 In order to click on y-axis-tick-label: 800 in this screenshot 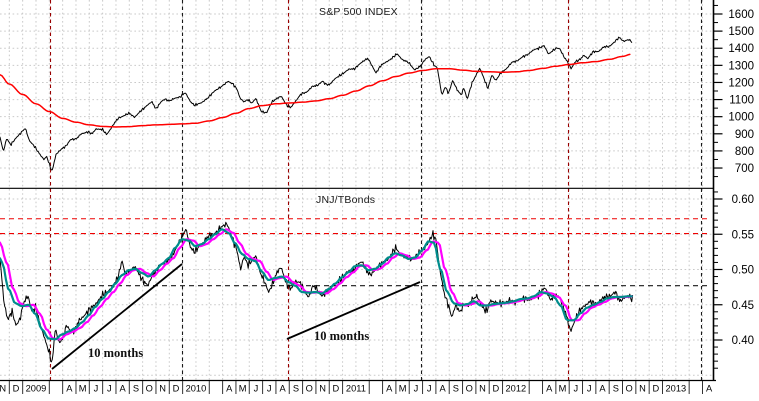, I will do `click(744, 152)`.